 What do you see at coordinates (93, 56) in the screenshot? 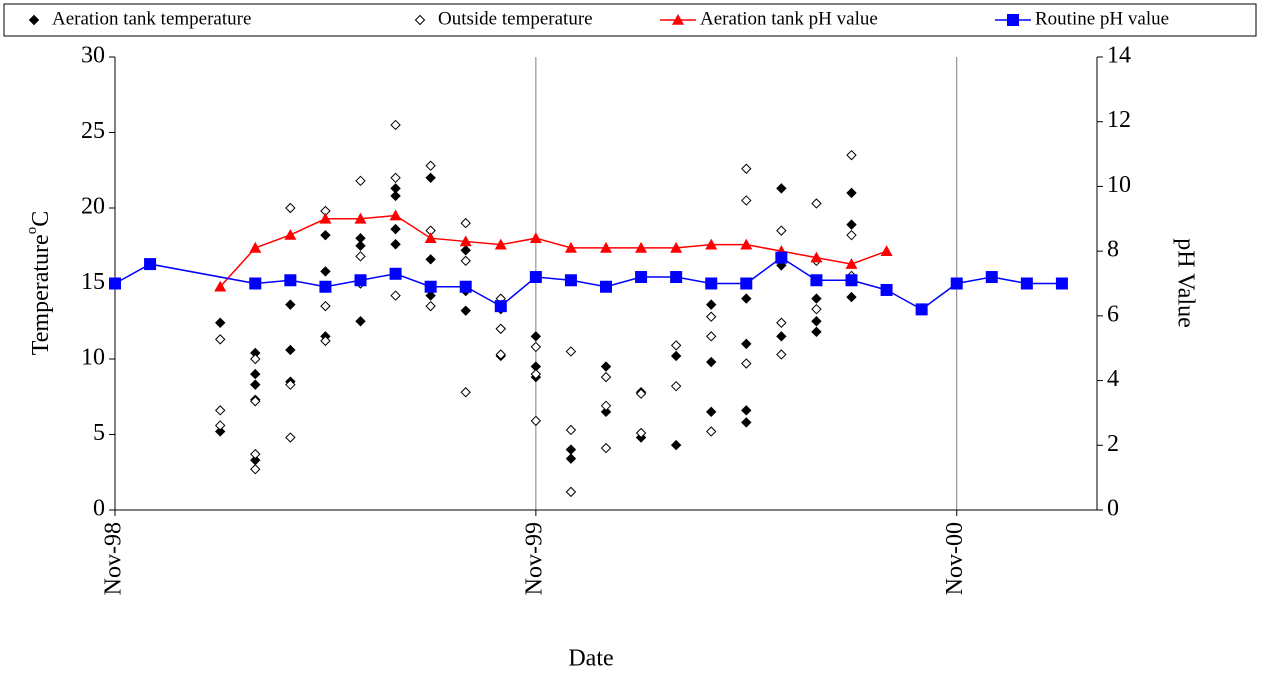
I see `y-tick-label: 30` at bounding box center [93, 56].